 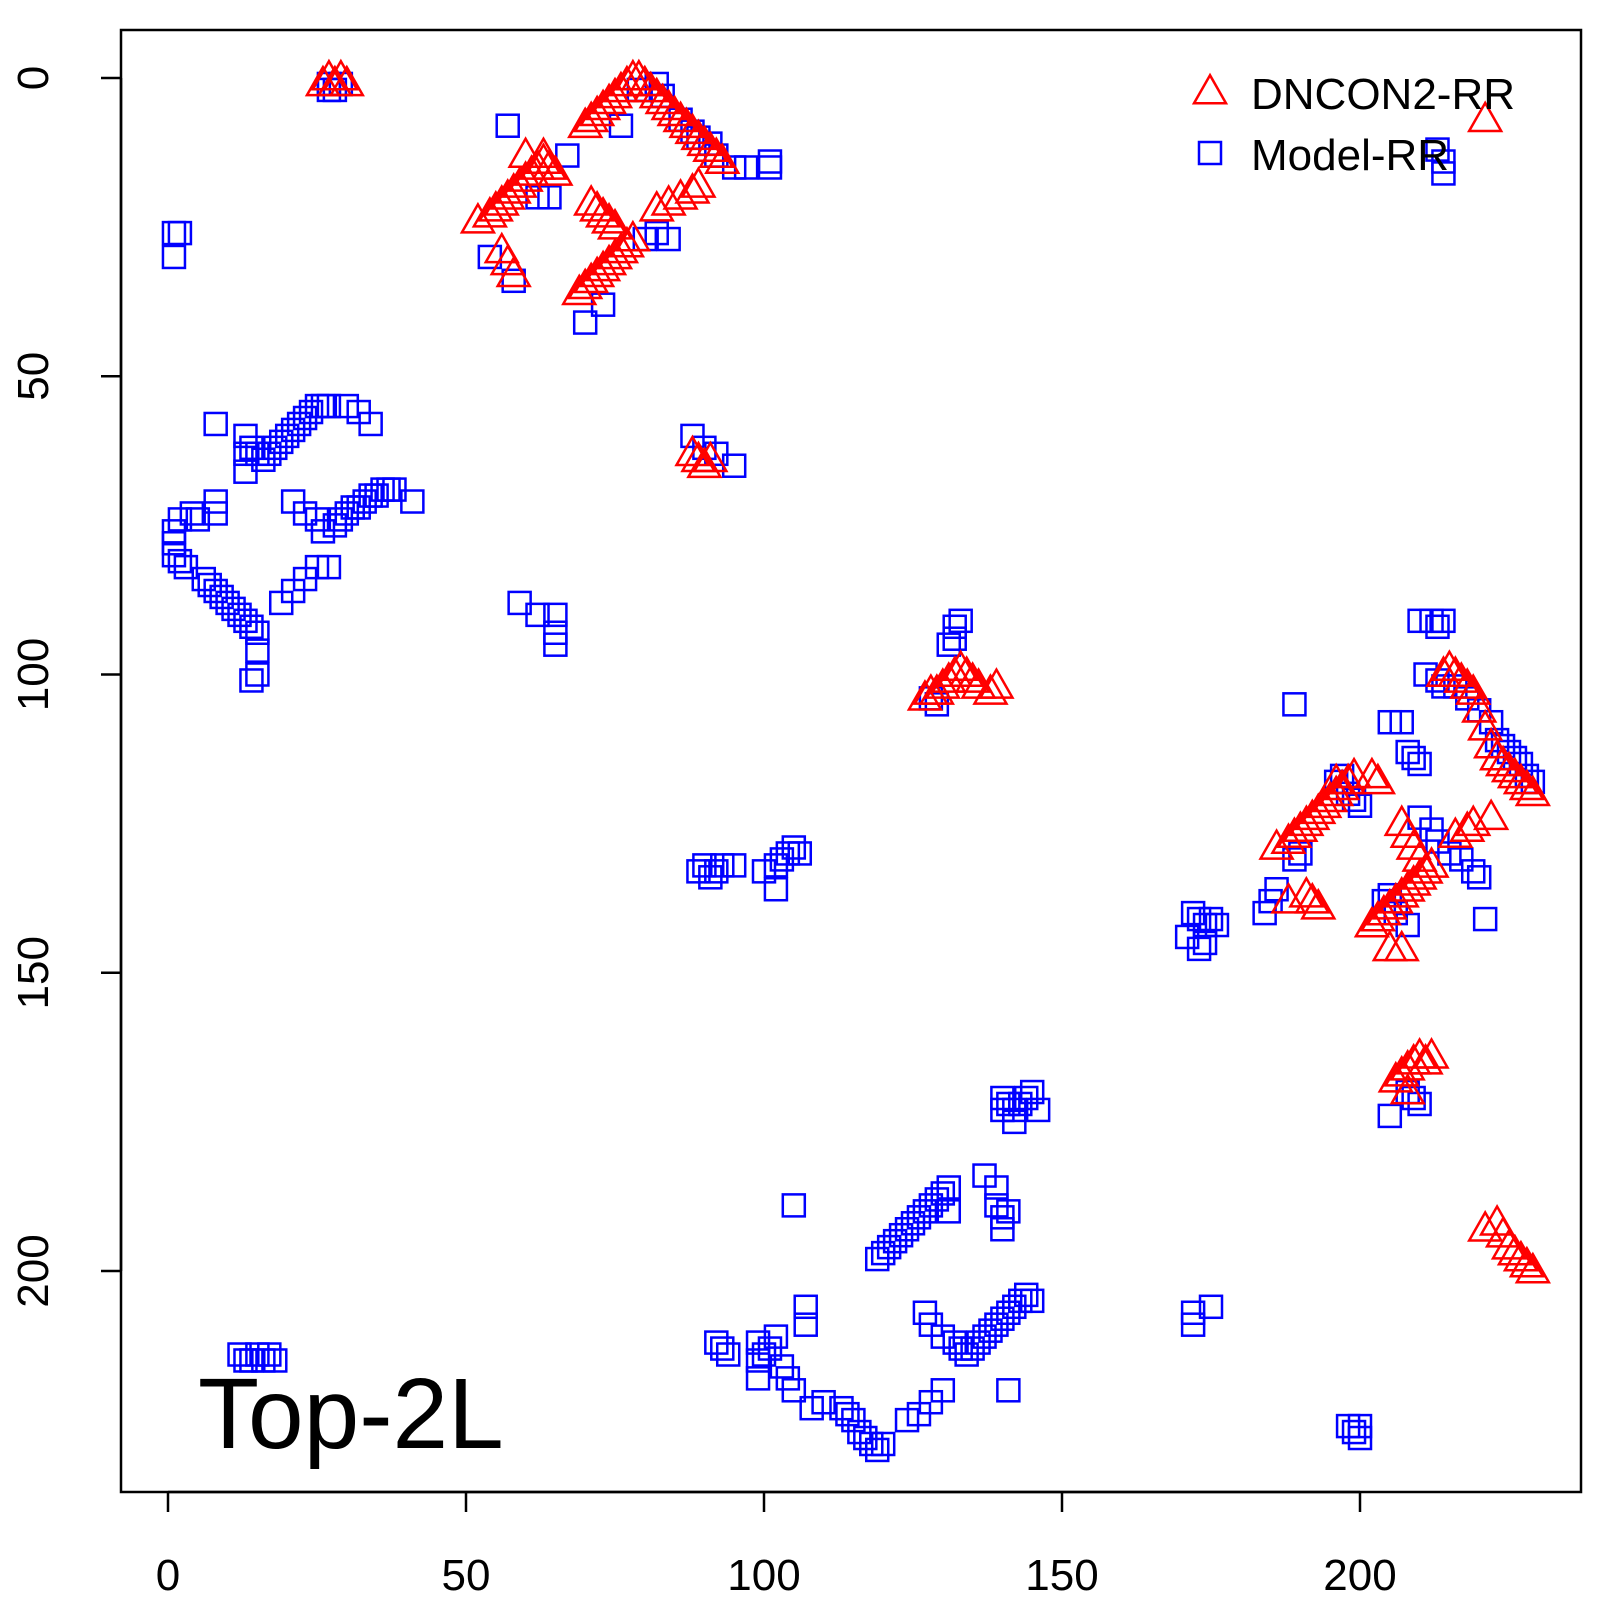 What do you see at coordinates (763, 1575) in the screenshot?
I see `x-tick-label: 100` at bounding box center [763, 1575].